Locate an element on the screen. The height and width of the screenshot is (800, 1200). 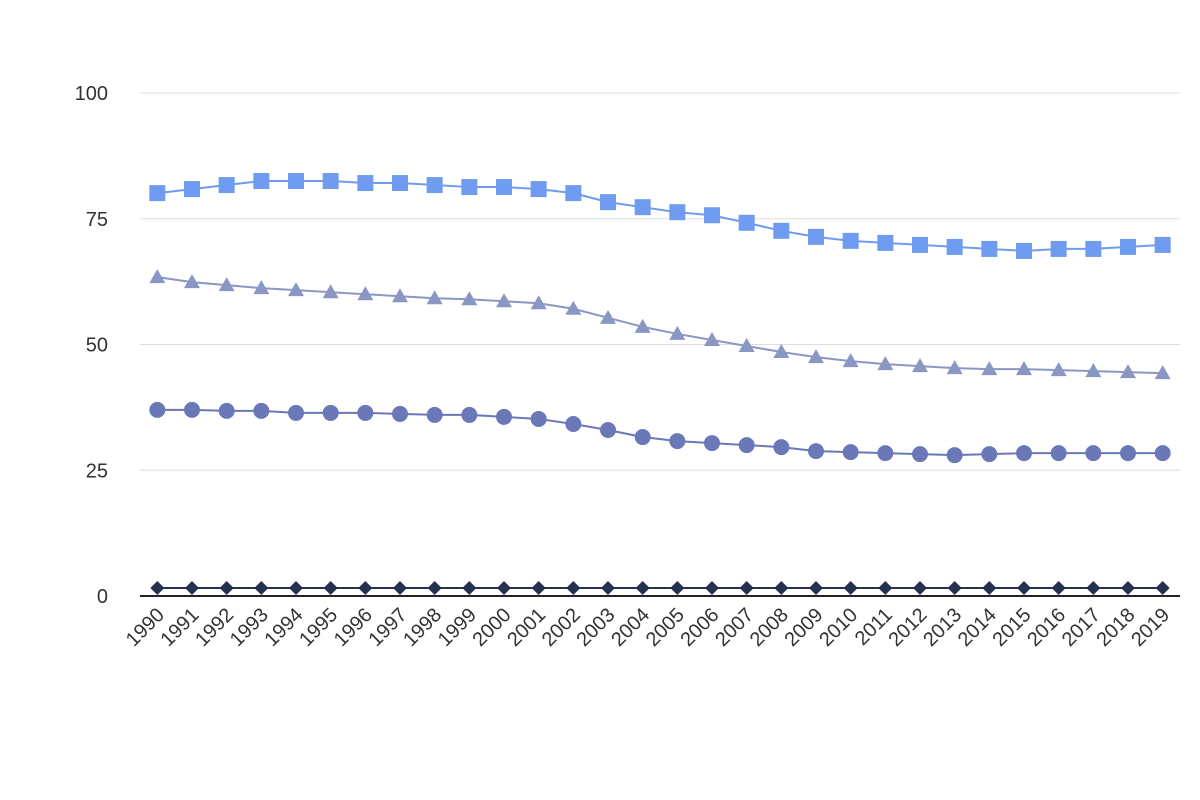
x-tick-label: 1991 is located at coordinates (180, 627).